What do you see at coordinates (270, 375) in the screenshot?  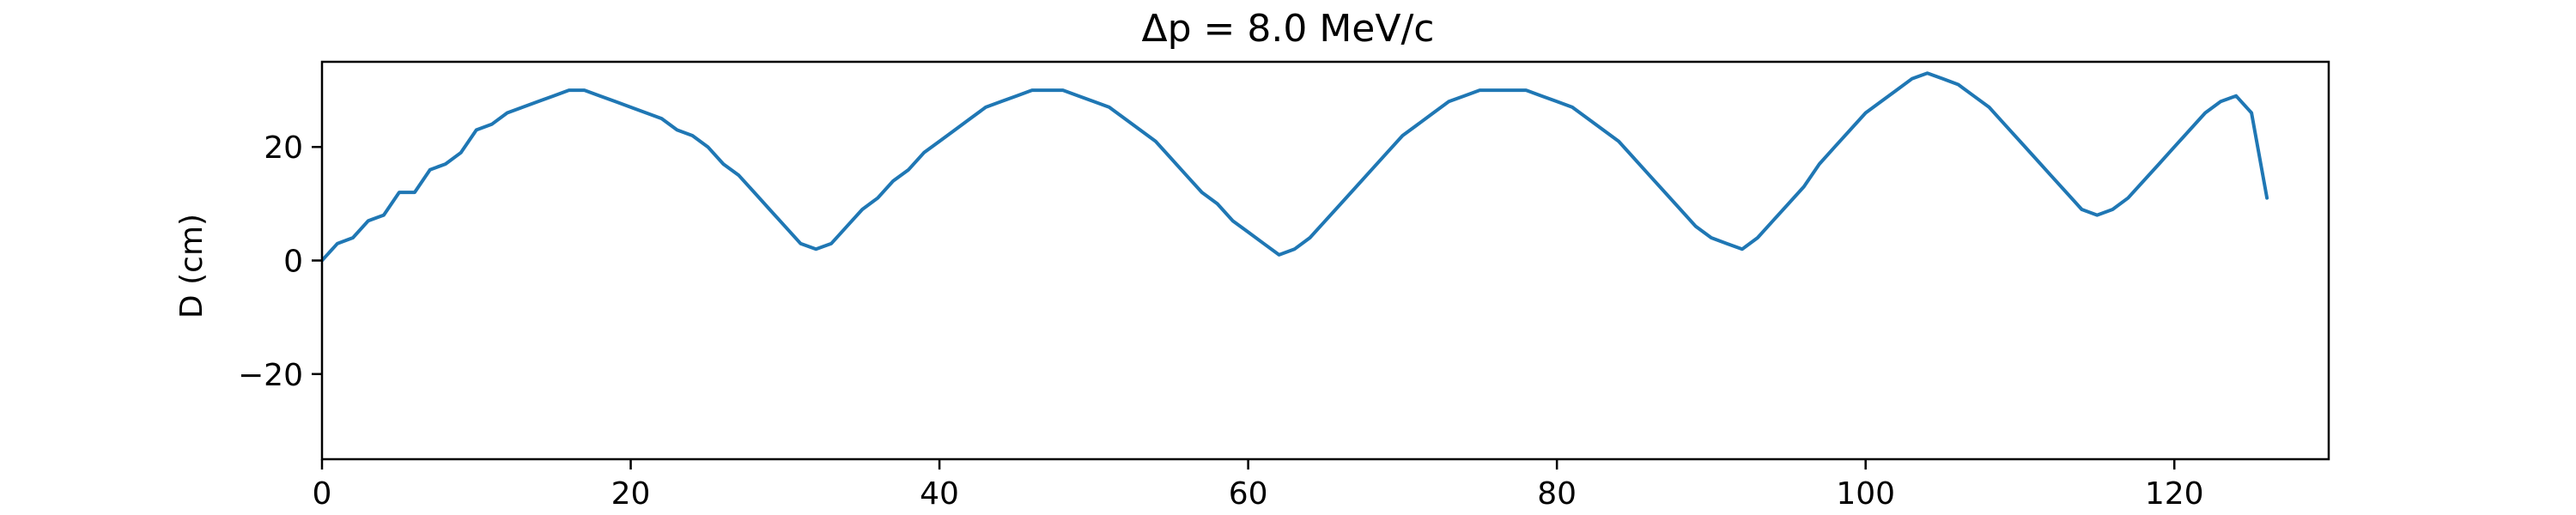 I see `y-tick-label: −20` at bounding box center [270, 375].